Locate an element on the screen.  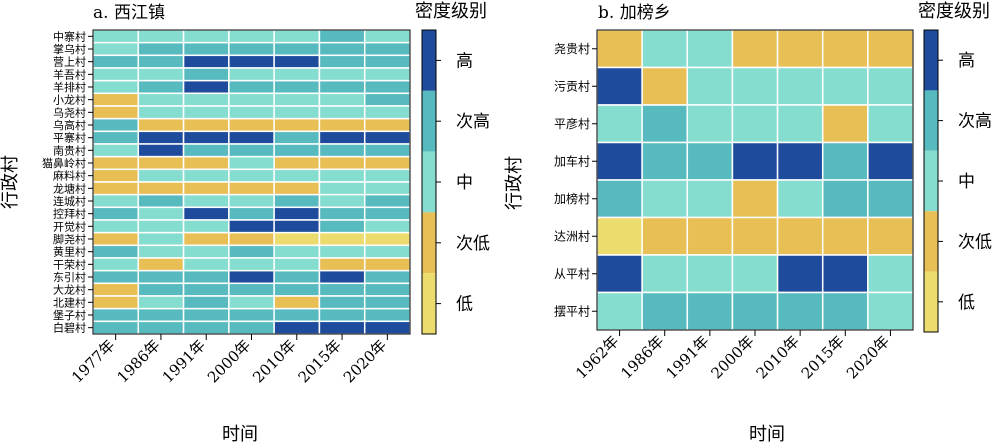
row-label: 龙塘村 is located at coordinates (69, 188).